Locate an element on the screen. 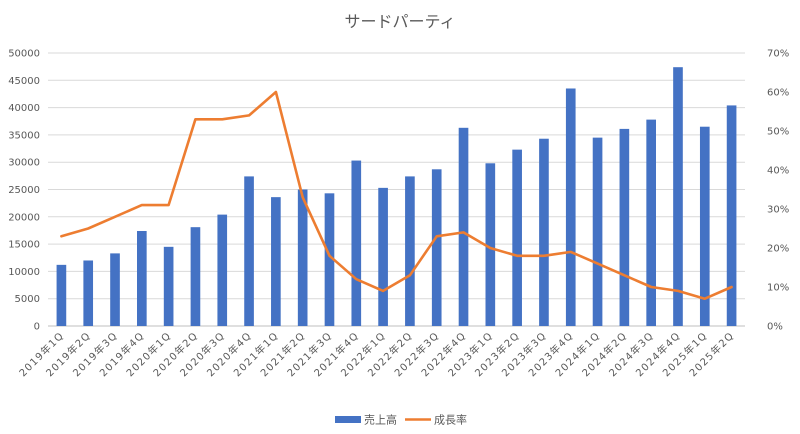 The image size is (800, 434). right-tick-label: 20% is located at coordinates (778, 249).